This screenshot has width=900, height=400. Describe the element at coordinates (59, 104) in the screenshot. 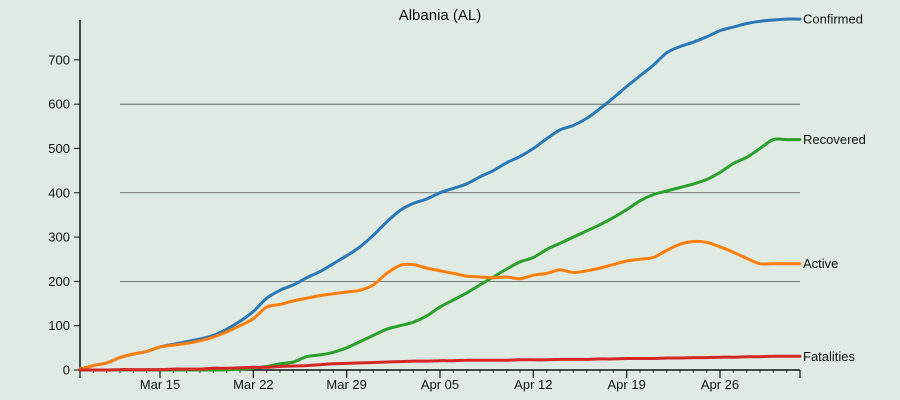

I see `y-tick-label-600: 600` at that location.